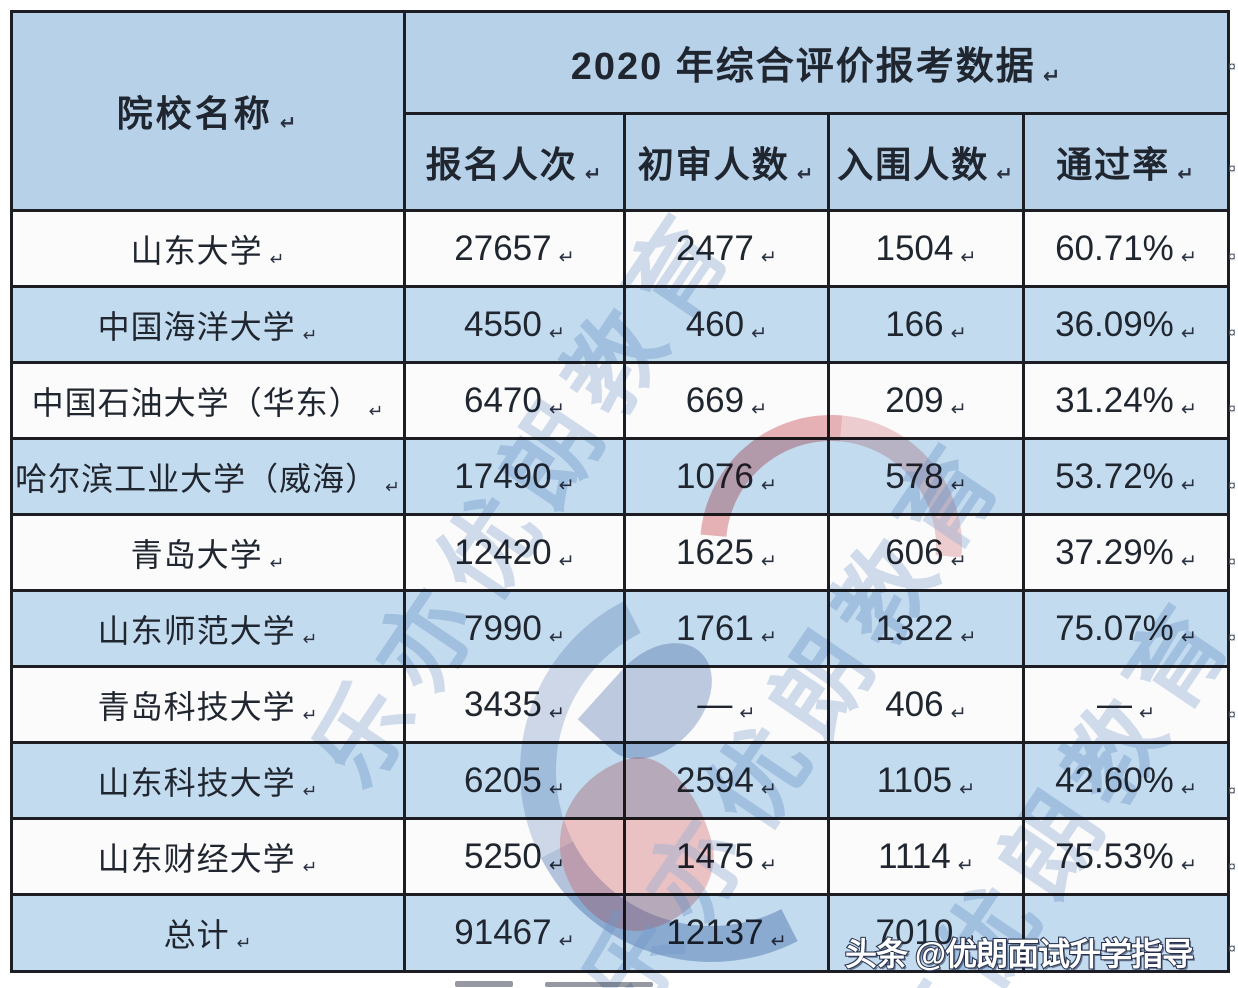 The height and width of the screenshot is (988, 1238). Describe the element at coordinates (714, 780) in the screenshot. I see `data-value: 2594` at that location.